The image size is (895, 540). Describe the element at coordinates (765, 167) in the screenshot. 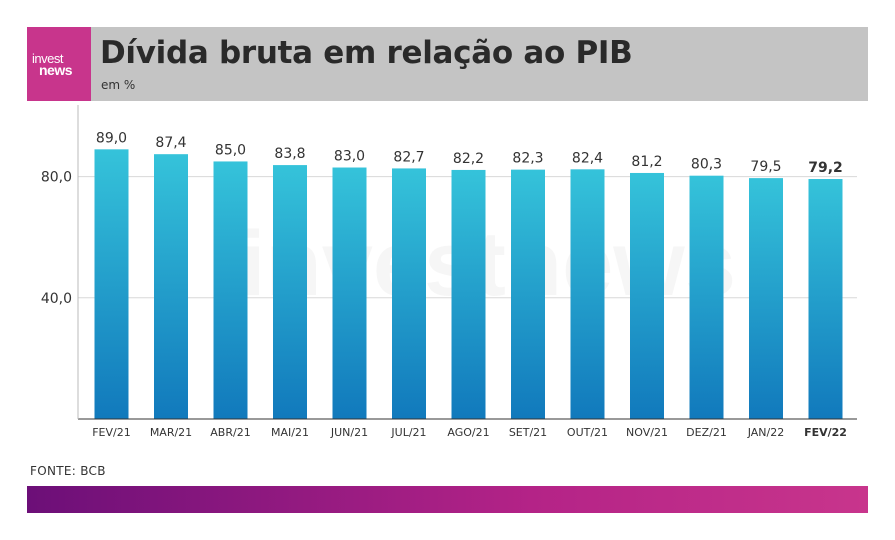

I see `data-label: 79,5` at that location.